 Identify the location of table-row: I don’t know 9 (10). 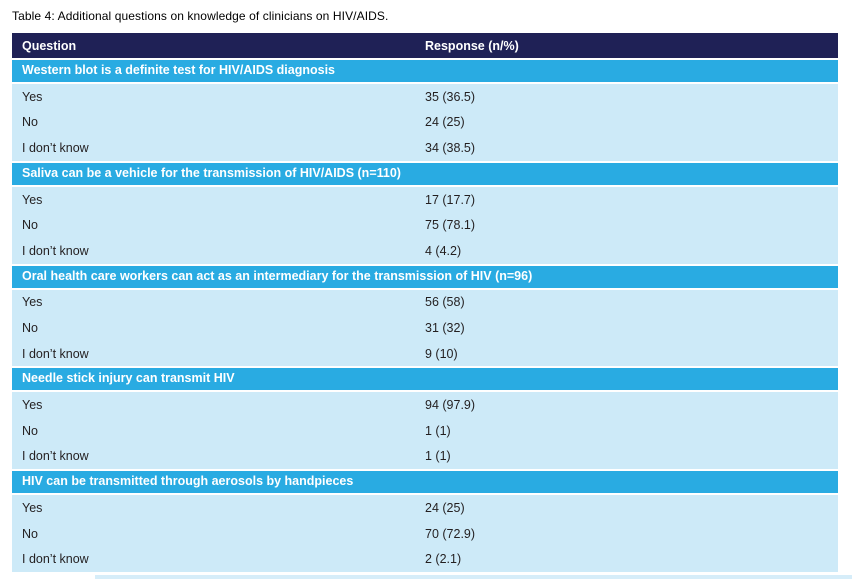
(425, 353).